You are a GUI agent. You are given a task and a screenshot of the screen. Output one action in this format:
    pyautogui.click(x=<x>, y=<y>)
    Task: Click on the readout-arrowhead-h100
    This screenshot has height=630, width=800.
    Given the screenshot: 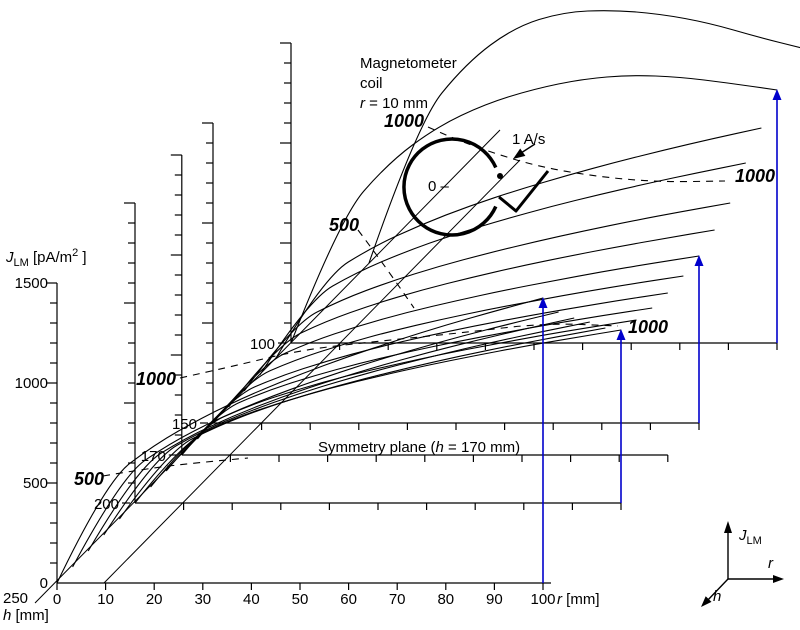 What is the action you would take?
    pyautogui.click(x=777, y=94)
    